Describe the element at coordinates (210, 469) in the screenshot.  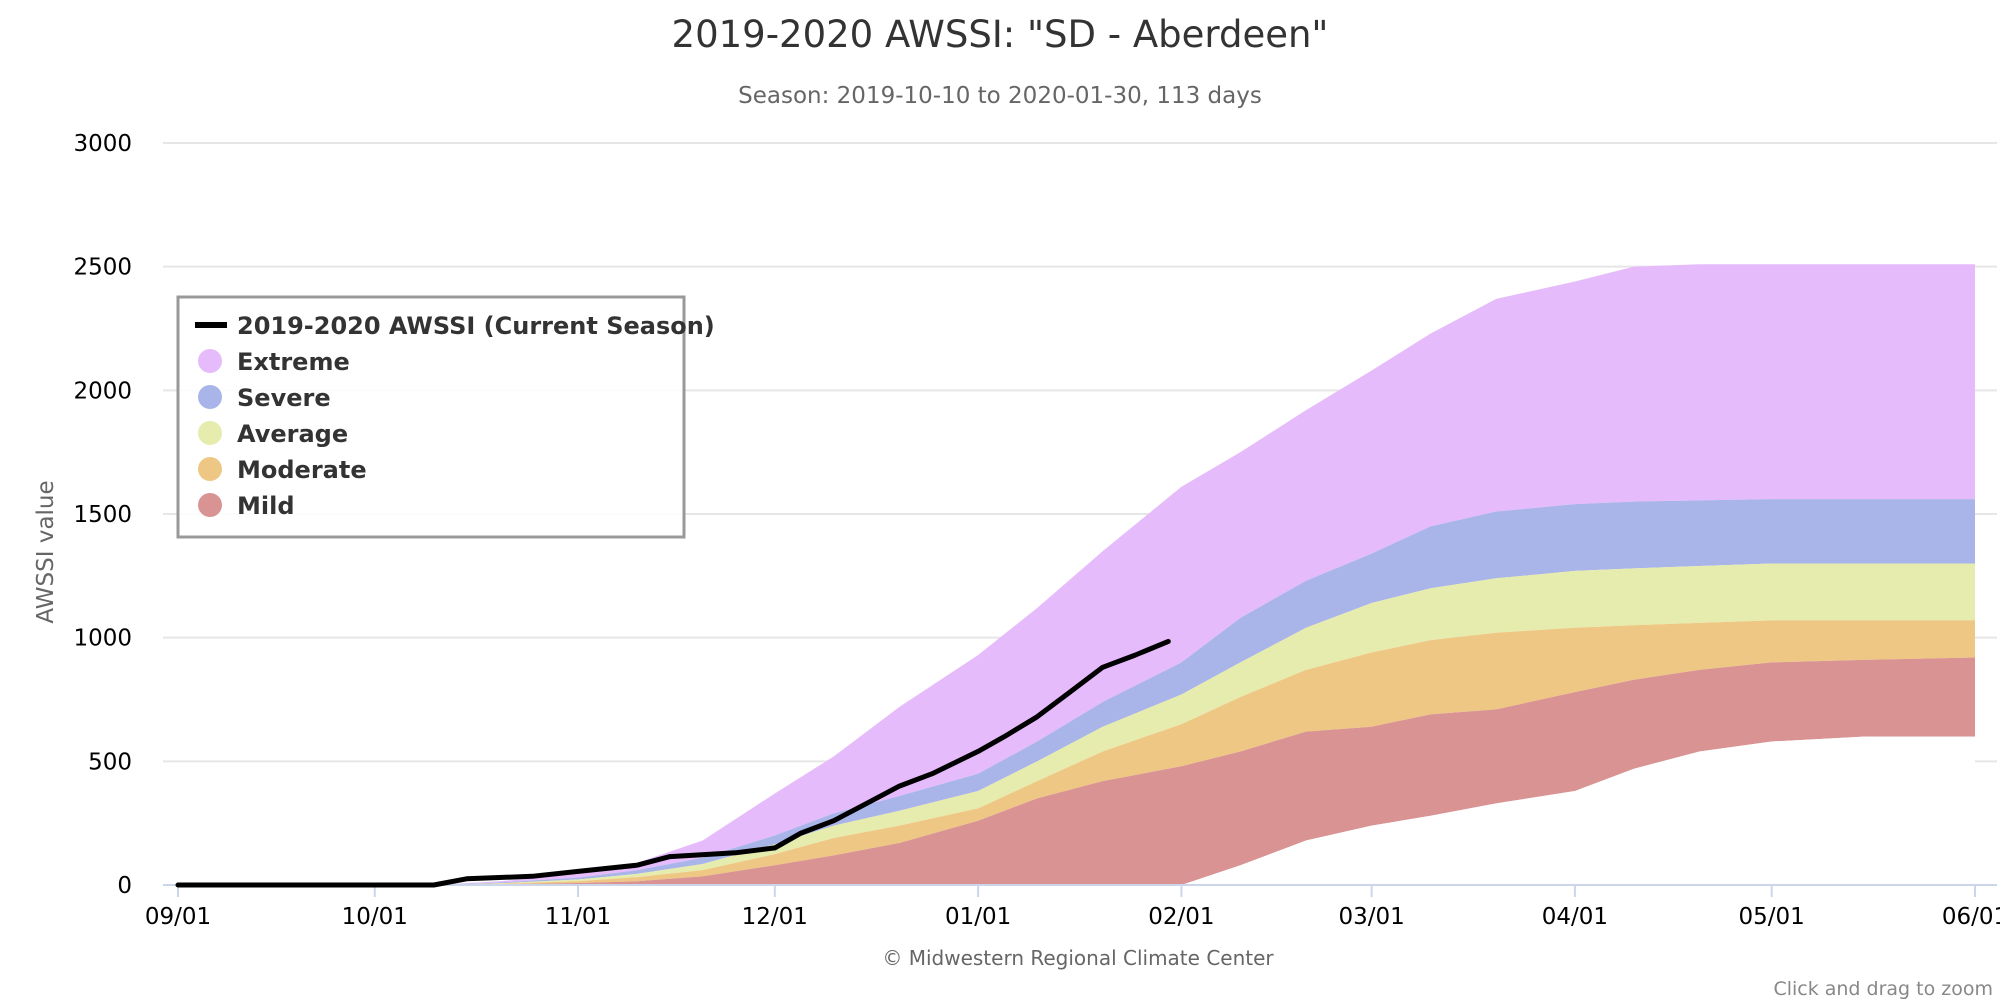
I see `legend-swatch-moderate` at that location.